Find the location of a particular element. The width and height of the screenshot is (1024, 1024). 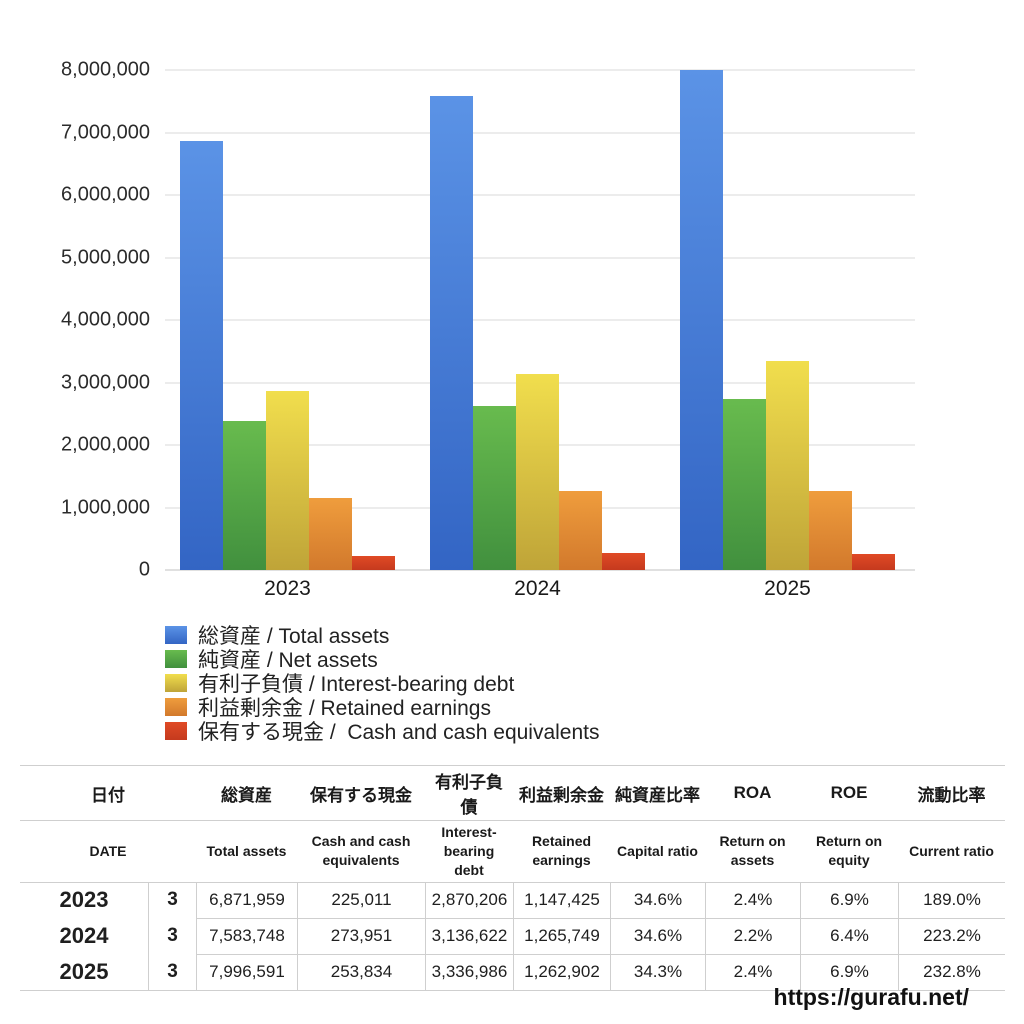

column-header-en-5: Capital ratio is located at coordinates (657, 852).